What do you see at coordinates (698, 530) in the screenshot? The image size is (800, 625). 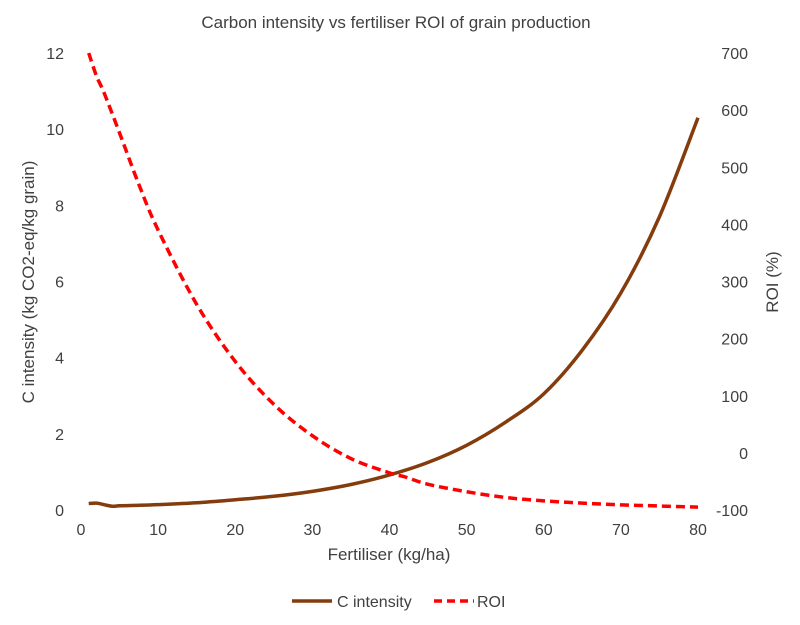 I see `x-tick-label: 80` at bounding box center [698, 530].